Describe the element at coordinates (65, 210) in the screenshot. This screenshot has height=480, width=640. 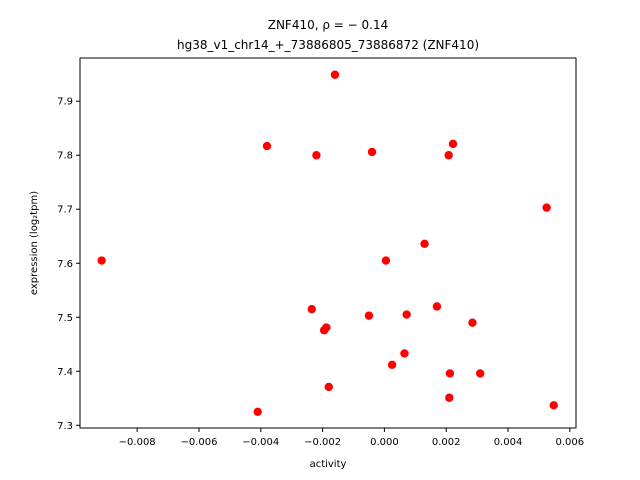
I see `y-tick-label: 7.7` at that location.